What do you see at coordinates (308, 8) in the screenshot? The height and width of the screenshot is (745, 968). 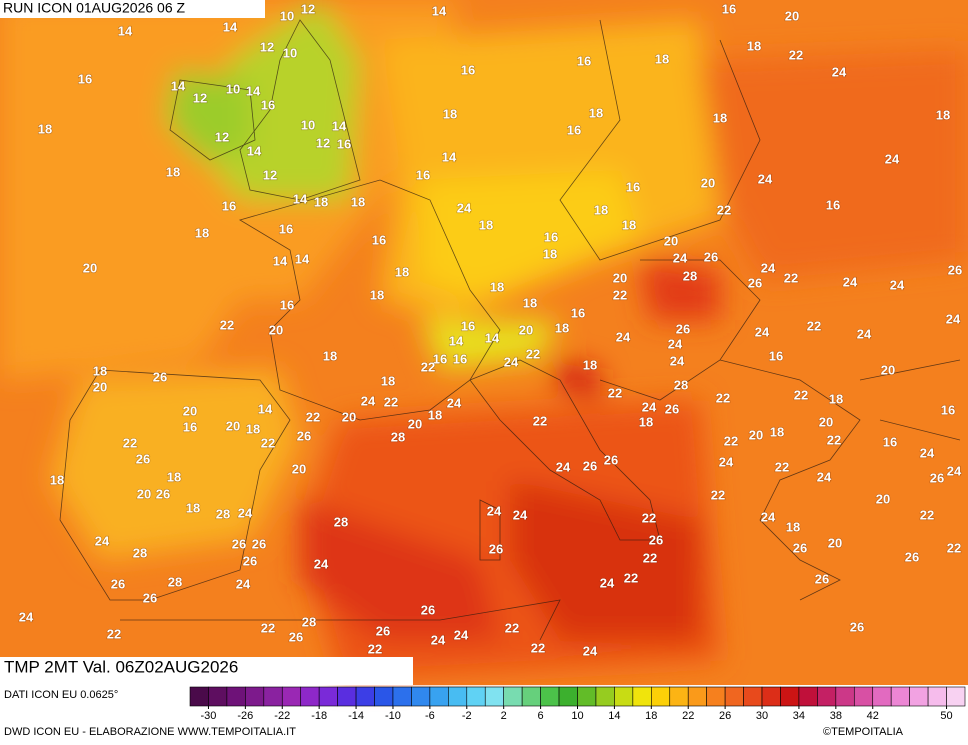 I see `temperature-label: 12` at bounding box center [308, 8].